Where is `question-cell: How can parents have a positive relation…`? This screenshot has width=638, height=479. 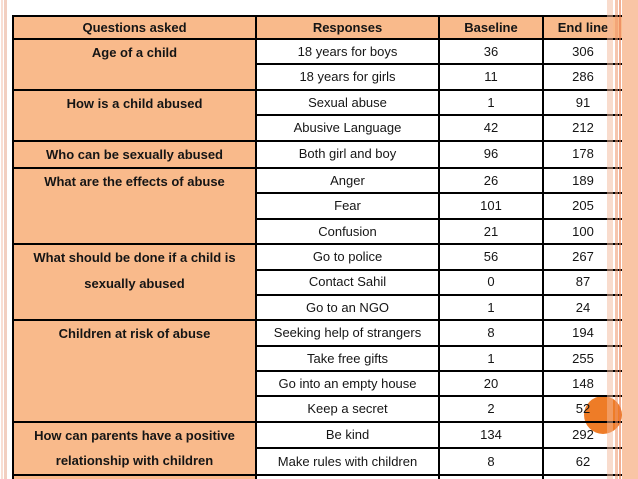
question-cell: How can parents have a positive relation… is located at coordinates (134, 448).